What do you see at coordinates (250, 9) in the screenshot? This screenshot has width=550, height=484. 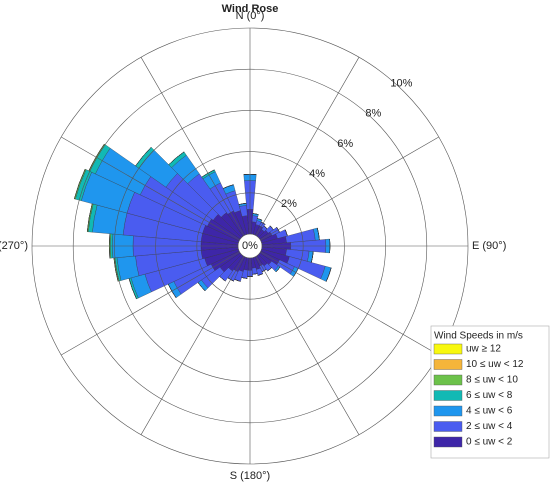 I see `chart-title: Wind Rose` at bounding box center [250, 9].